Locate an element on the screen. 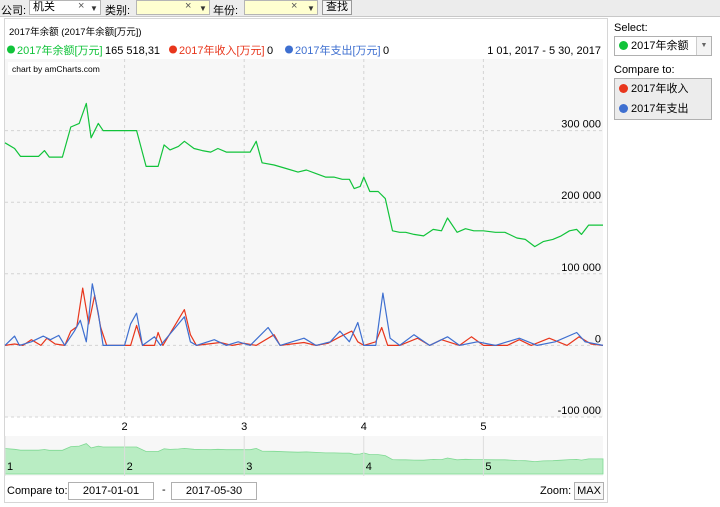 The image size is (720, 507). series-select: 2017年余额 ▼ is located at coordinates (663, 46).